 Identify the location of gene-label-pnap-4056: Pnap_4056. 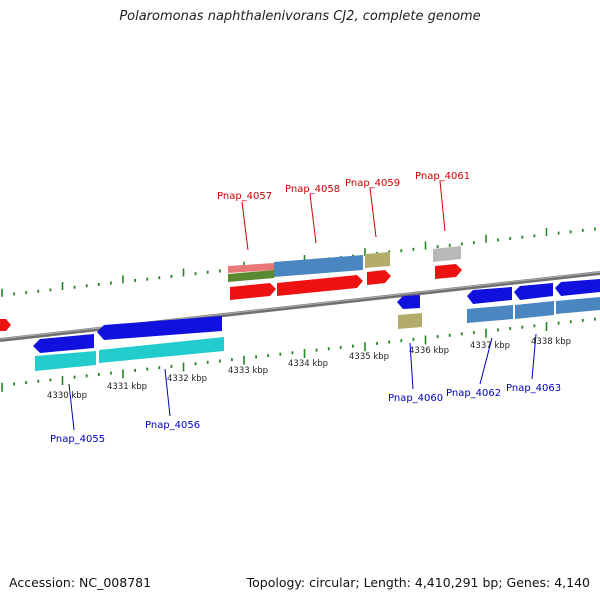
(172, 425).